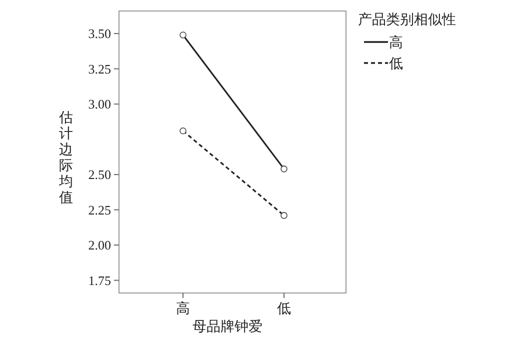 The image size is (506, 341). What do you see at coordinates (99, 174) in the screenshot?
I see `y-tick-label: 2.50` at bounding box center [99, 174].